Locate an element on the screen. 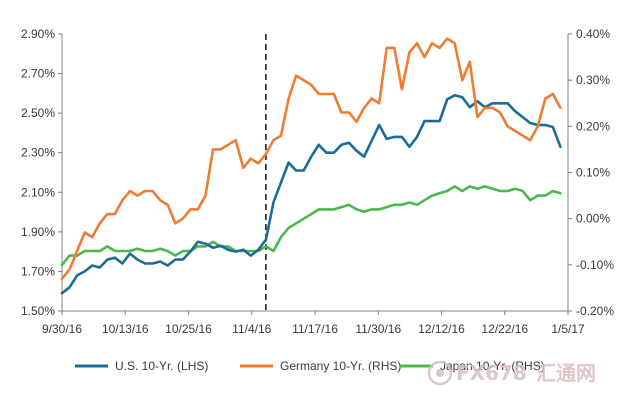 Image resolution: width=630 pixels, height=409 pixels. right-y-tick-label: -0.10% is located at coordinates (595, 265).